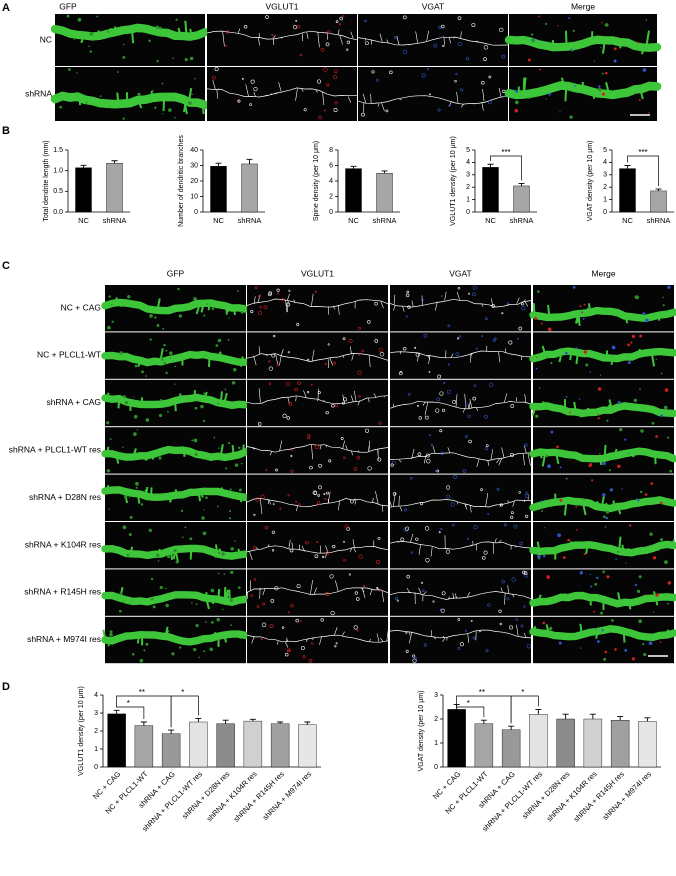 Image resolution: width=676 pixels, height=876 pixels. I want to click on x-tick-label: NC, so click(627, 220).